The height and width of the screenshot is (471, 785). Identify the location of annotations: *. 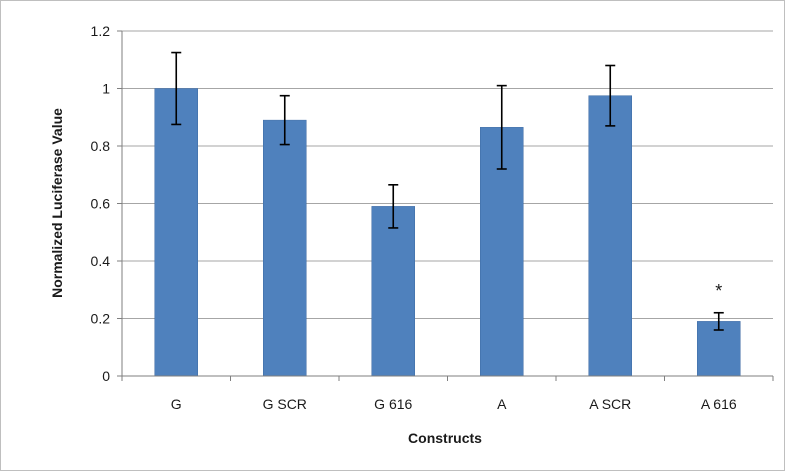
(718, 291).